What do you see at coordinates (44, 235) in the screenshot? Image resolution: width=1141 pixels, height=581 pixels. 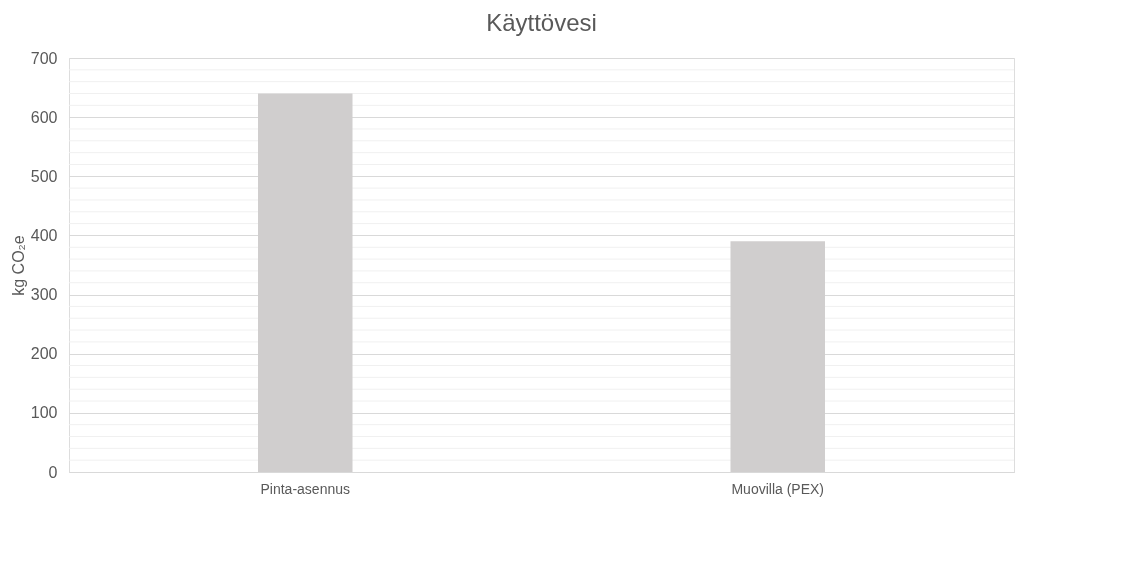 I see `y-tick-label: 400` at bounding box center [44, 235].